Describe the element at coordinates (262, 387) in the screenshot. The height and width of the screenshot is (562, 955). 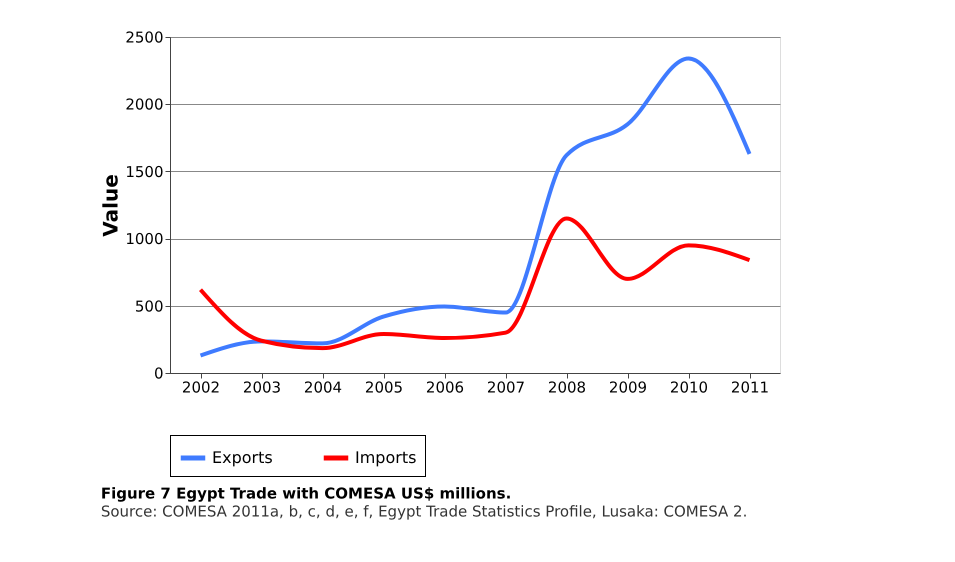
I see `x-tick-label: 2003` at that location.